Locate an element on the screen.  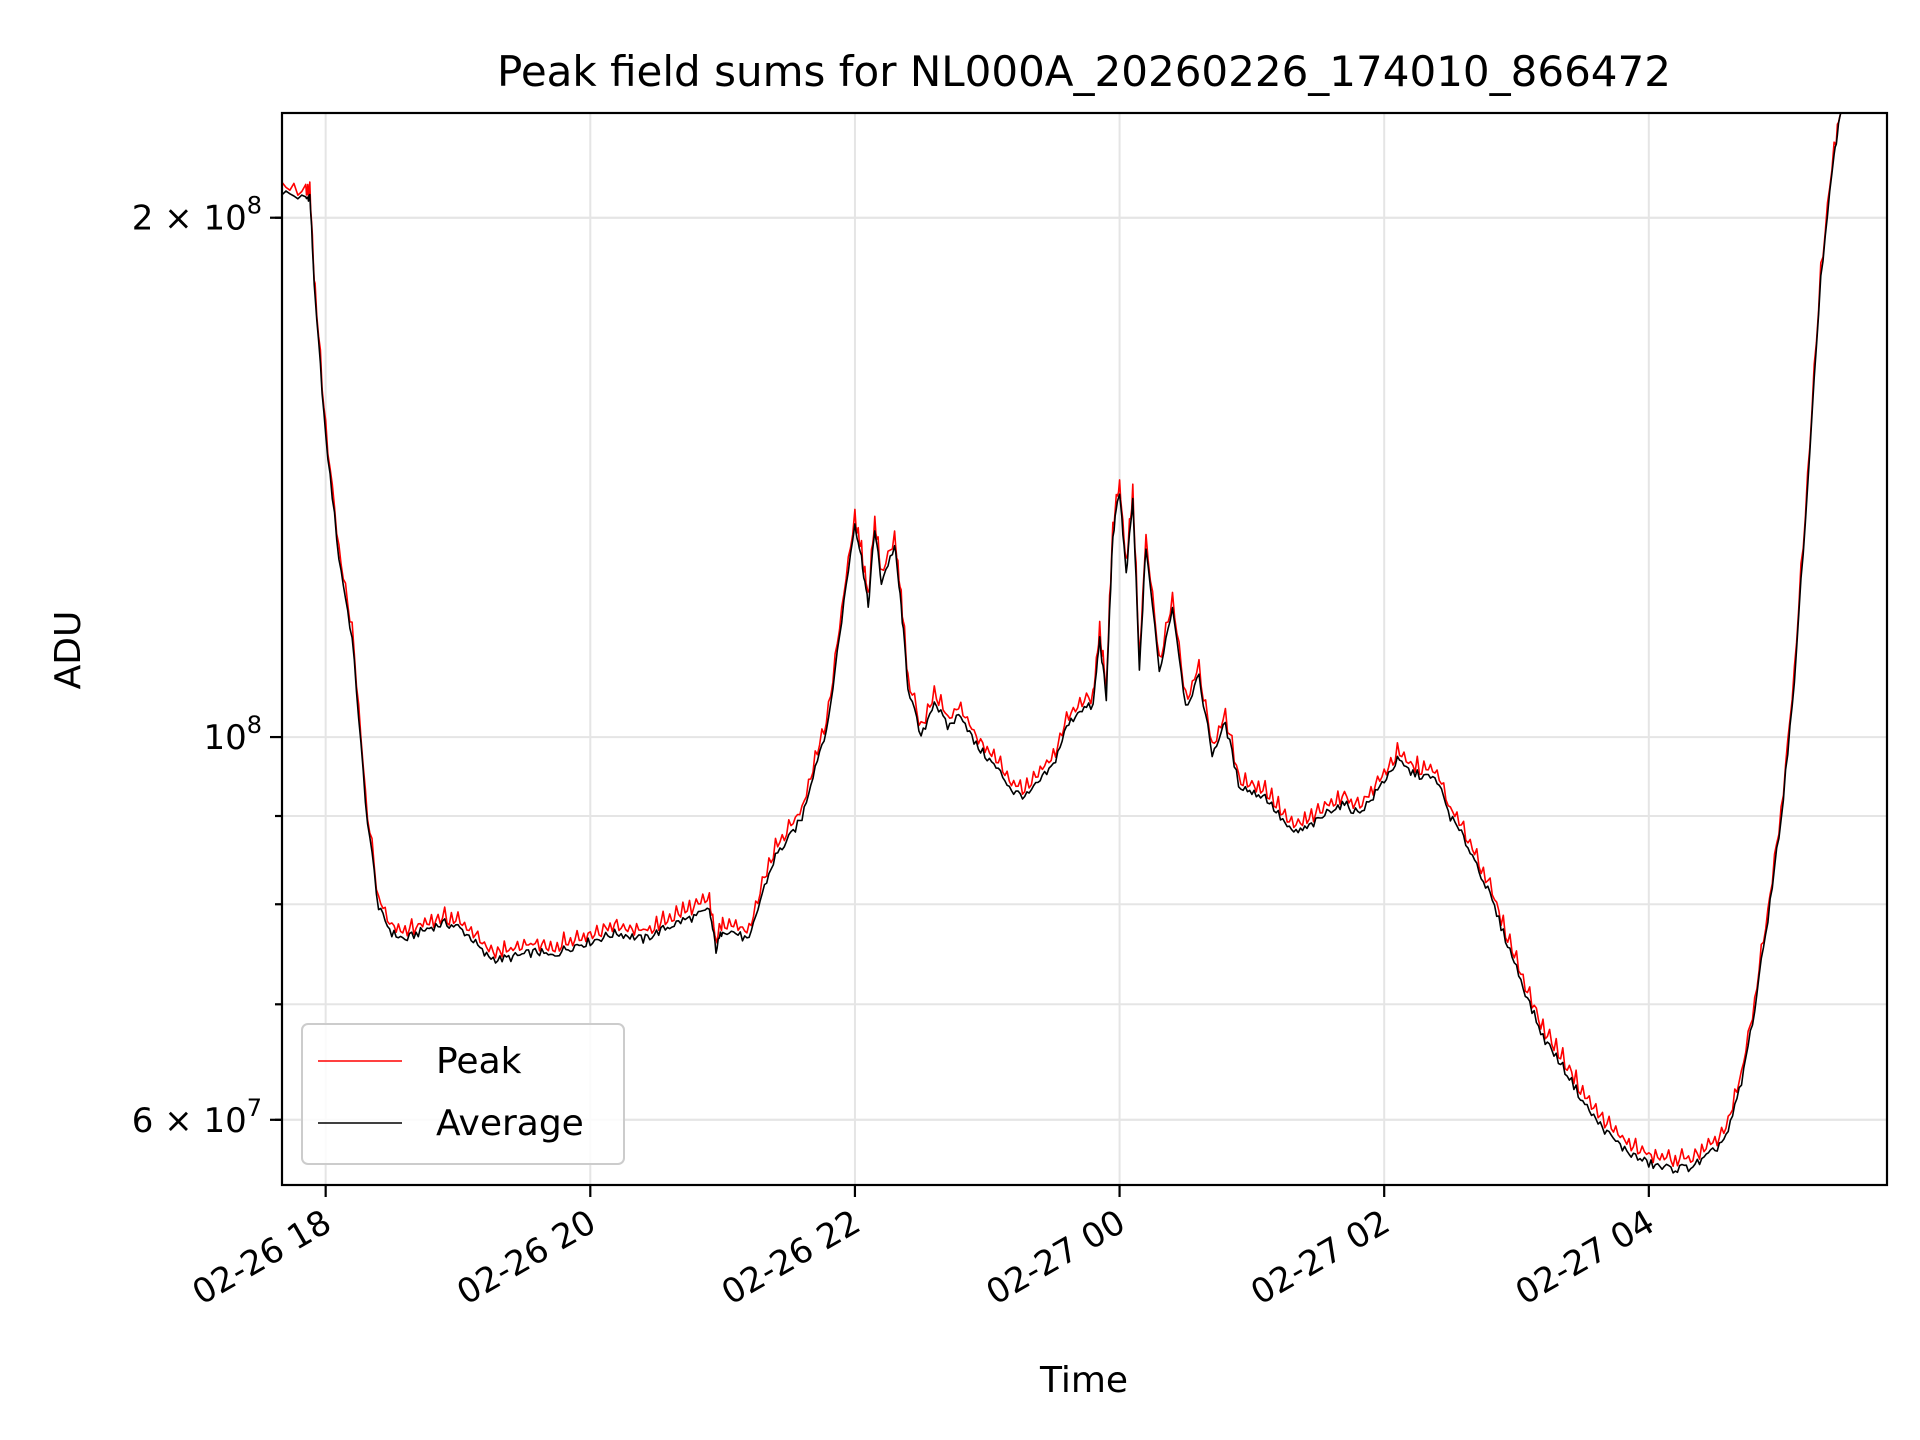
legend-box is located at coordinates (463, 1094).